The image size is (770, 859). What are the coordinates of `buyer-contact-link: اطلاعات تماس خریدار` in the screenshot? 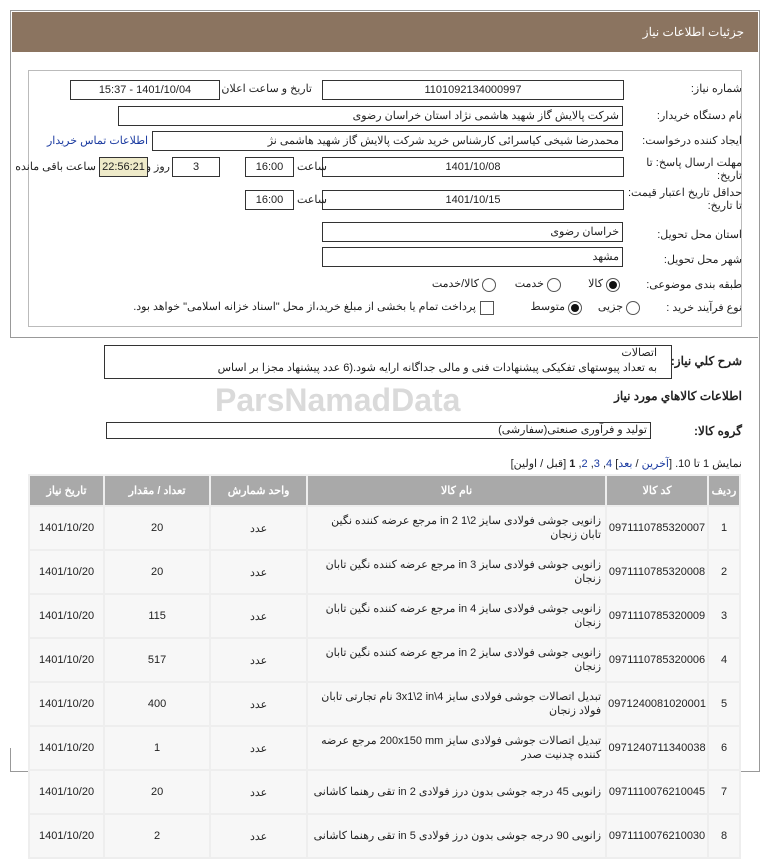 It's located at (97, 141).